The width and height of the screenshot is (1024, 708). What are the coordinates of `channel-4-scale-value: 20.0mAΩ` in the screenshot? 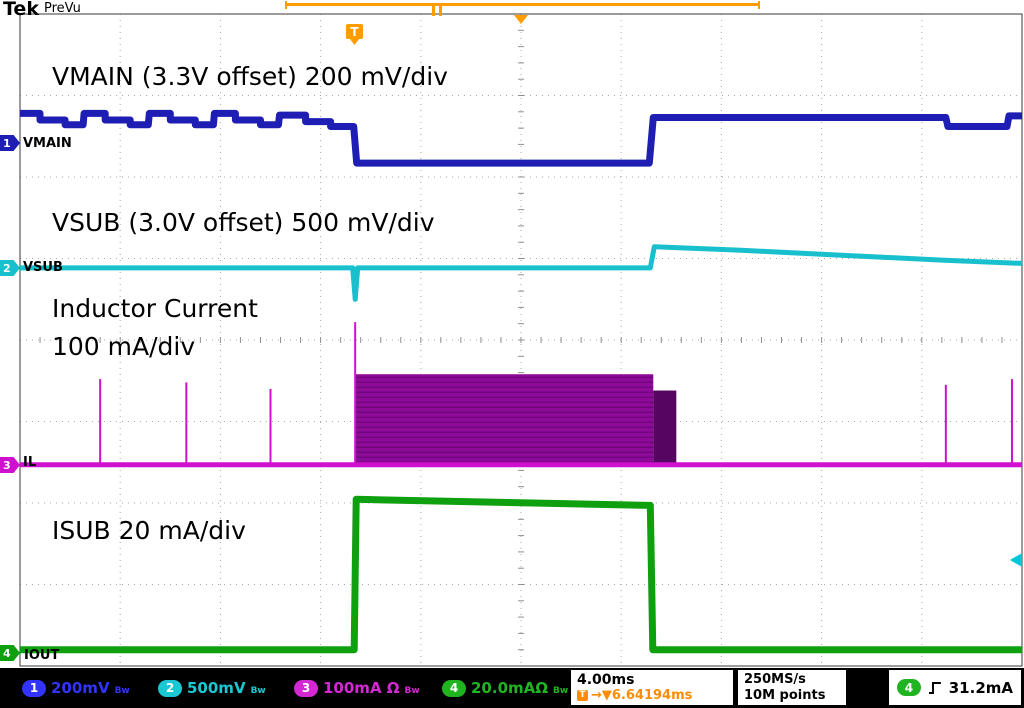 It's located at (509, 688).